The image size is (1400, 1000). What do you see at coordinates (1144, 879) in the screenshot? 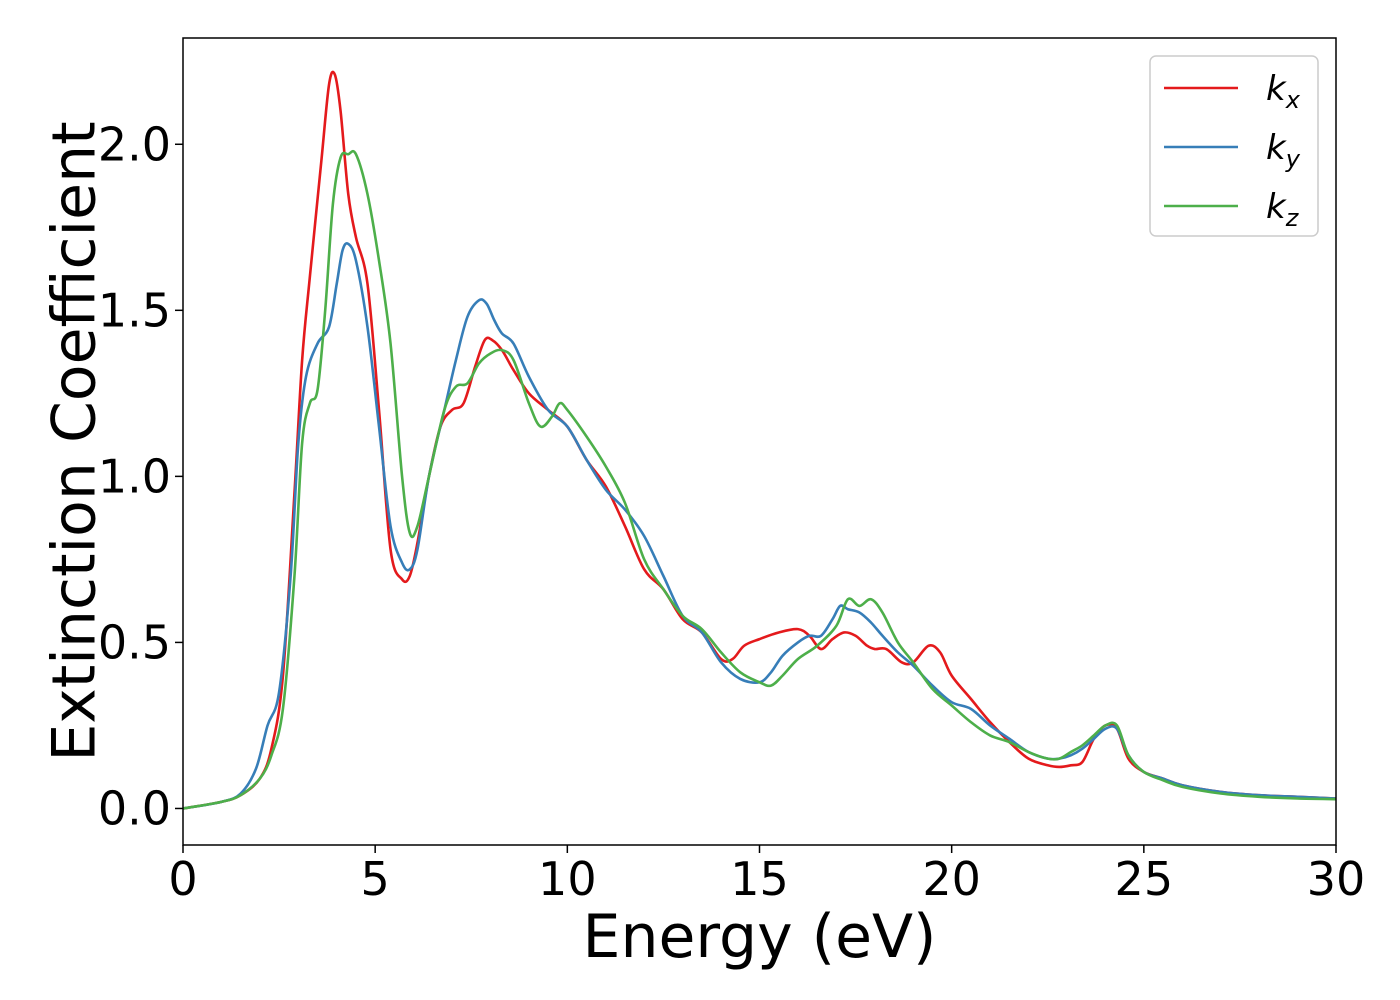
I see `x-tick-label: 25` at bounding box center [1144, 879].